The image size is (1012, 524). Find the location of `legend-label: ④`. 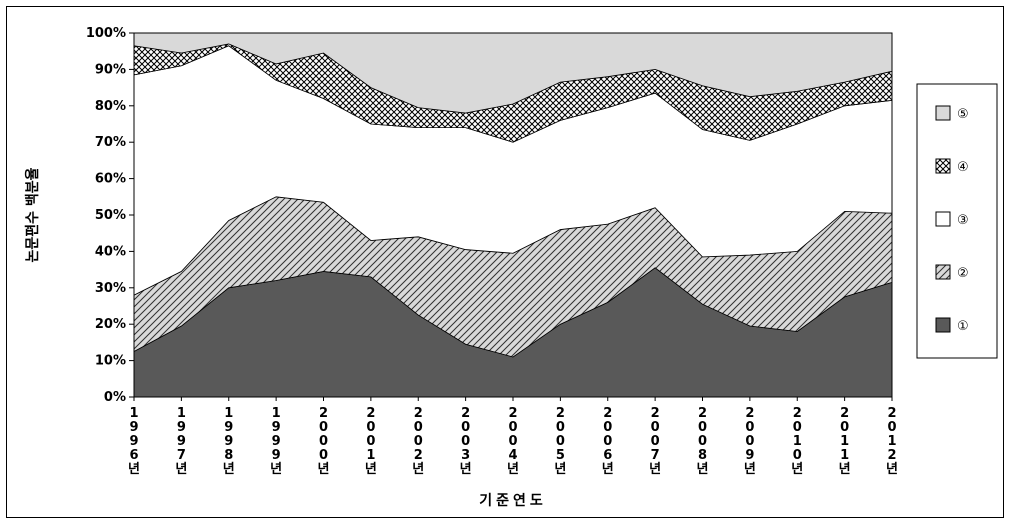

legend-label: ④ is located at coordinates (963, 167).